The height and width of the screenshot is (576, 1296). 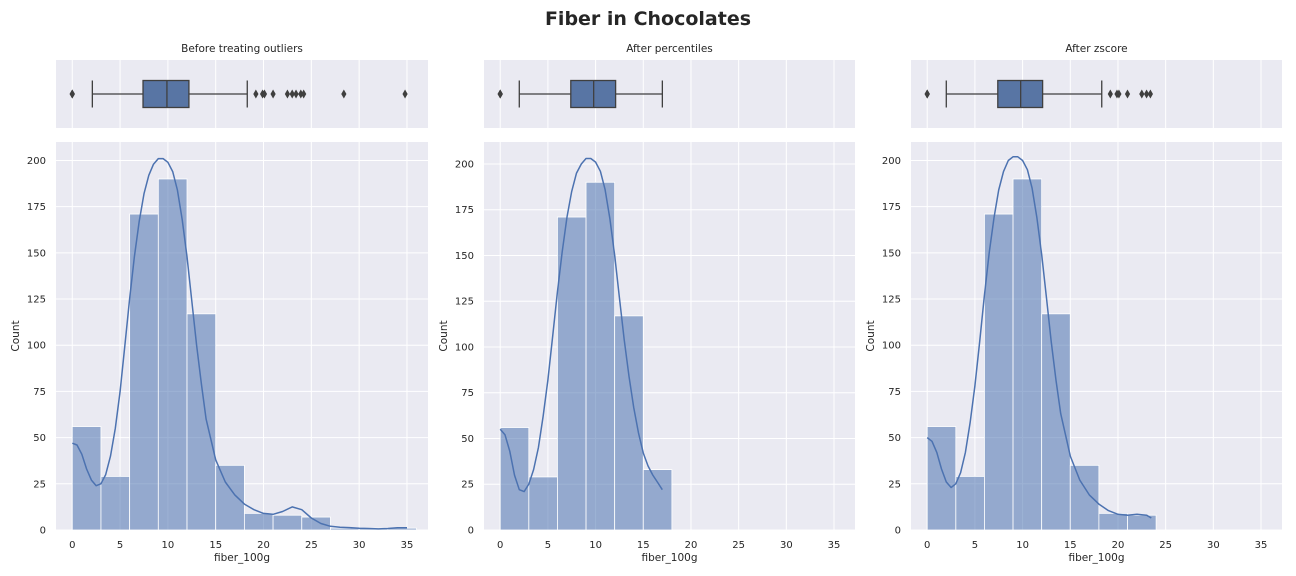 I want to click on boxplot-panel: After zscore, so click(x=1096, y=85).